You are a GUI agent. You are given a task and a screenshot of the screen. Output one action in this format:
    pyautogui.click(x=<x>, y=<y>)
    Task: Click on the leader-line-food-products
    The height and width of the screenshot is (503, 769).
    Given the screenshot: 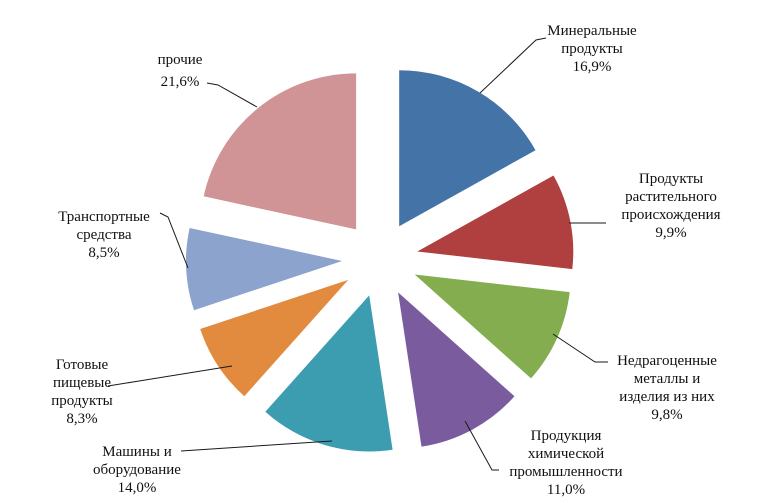 What is the action you would take?
    pyautogui.click(x=170, y=376)
    